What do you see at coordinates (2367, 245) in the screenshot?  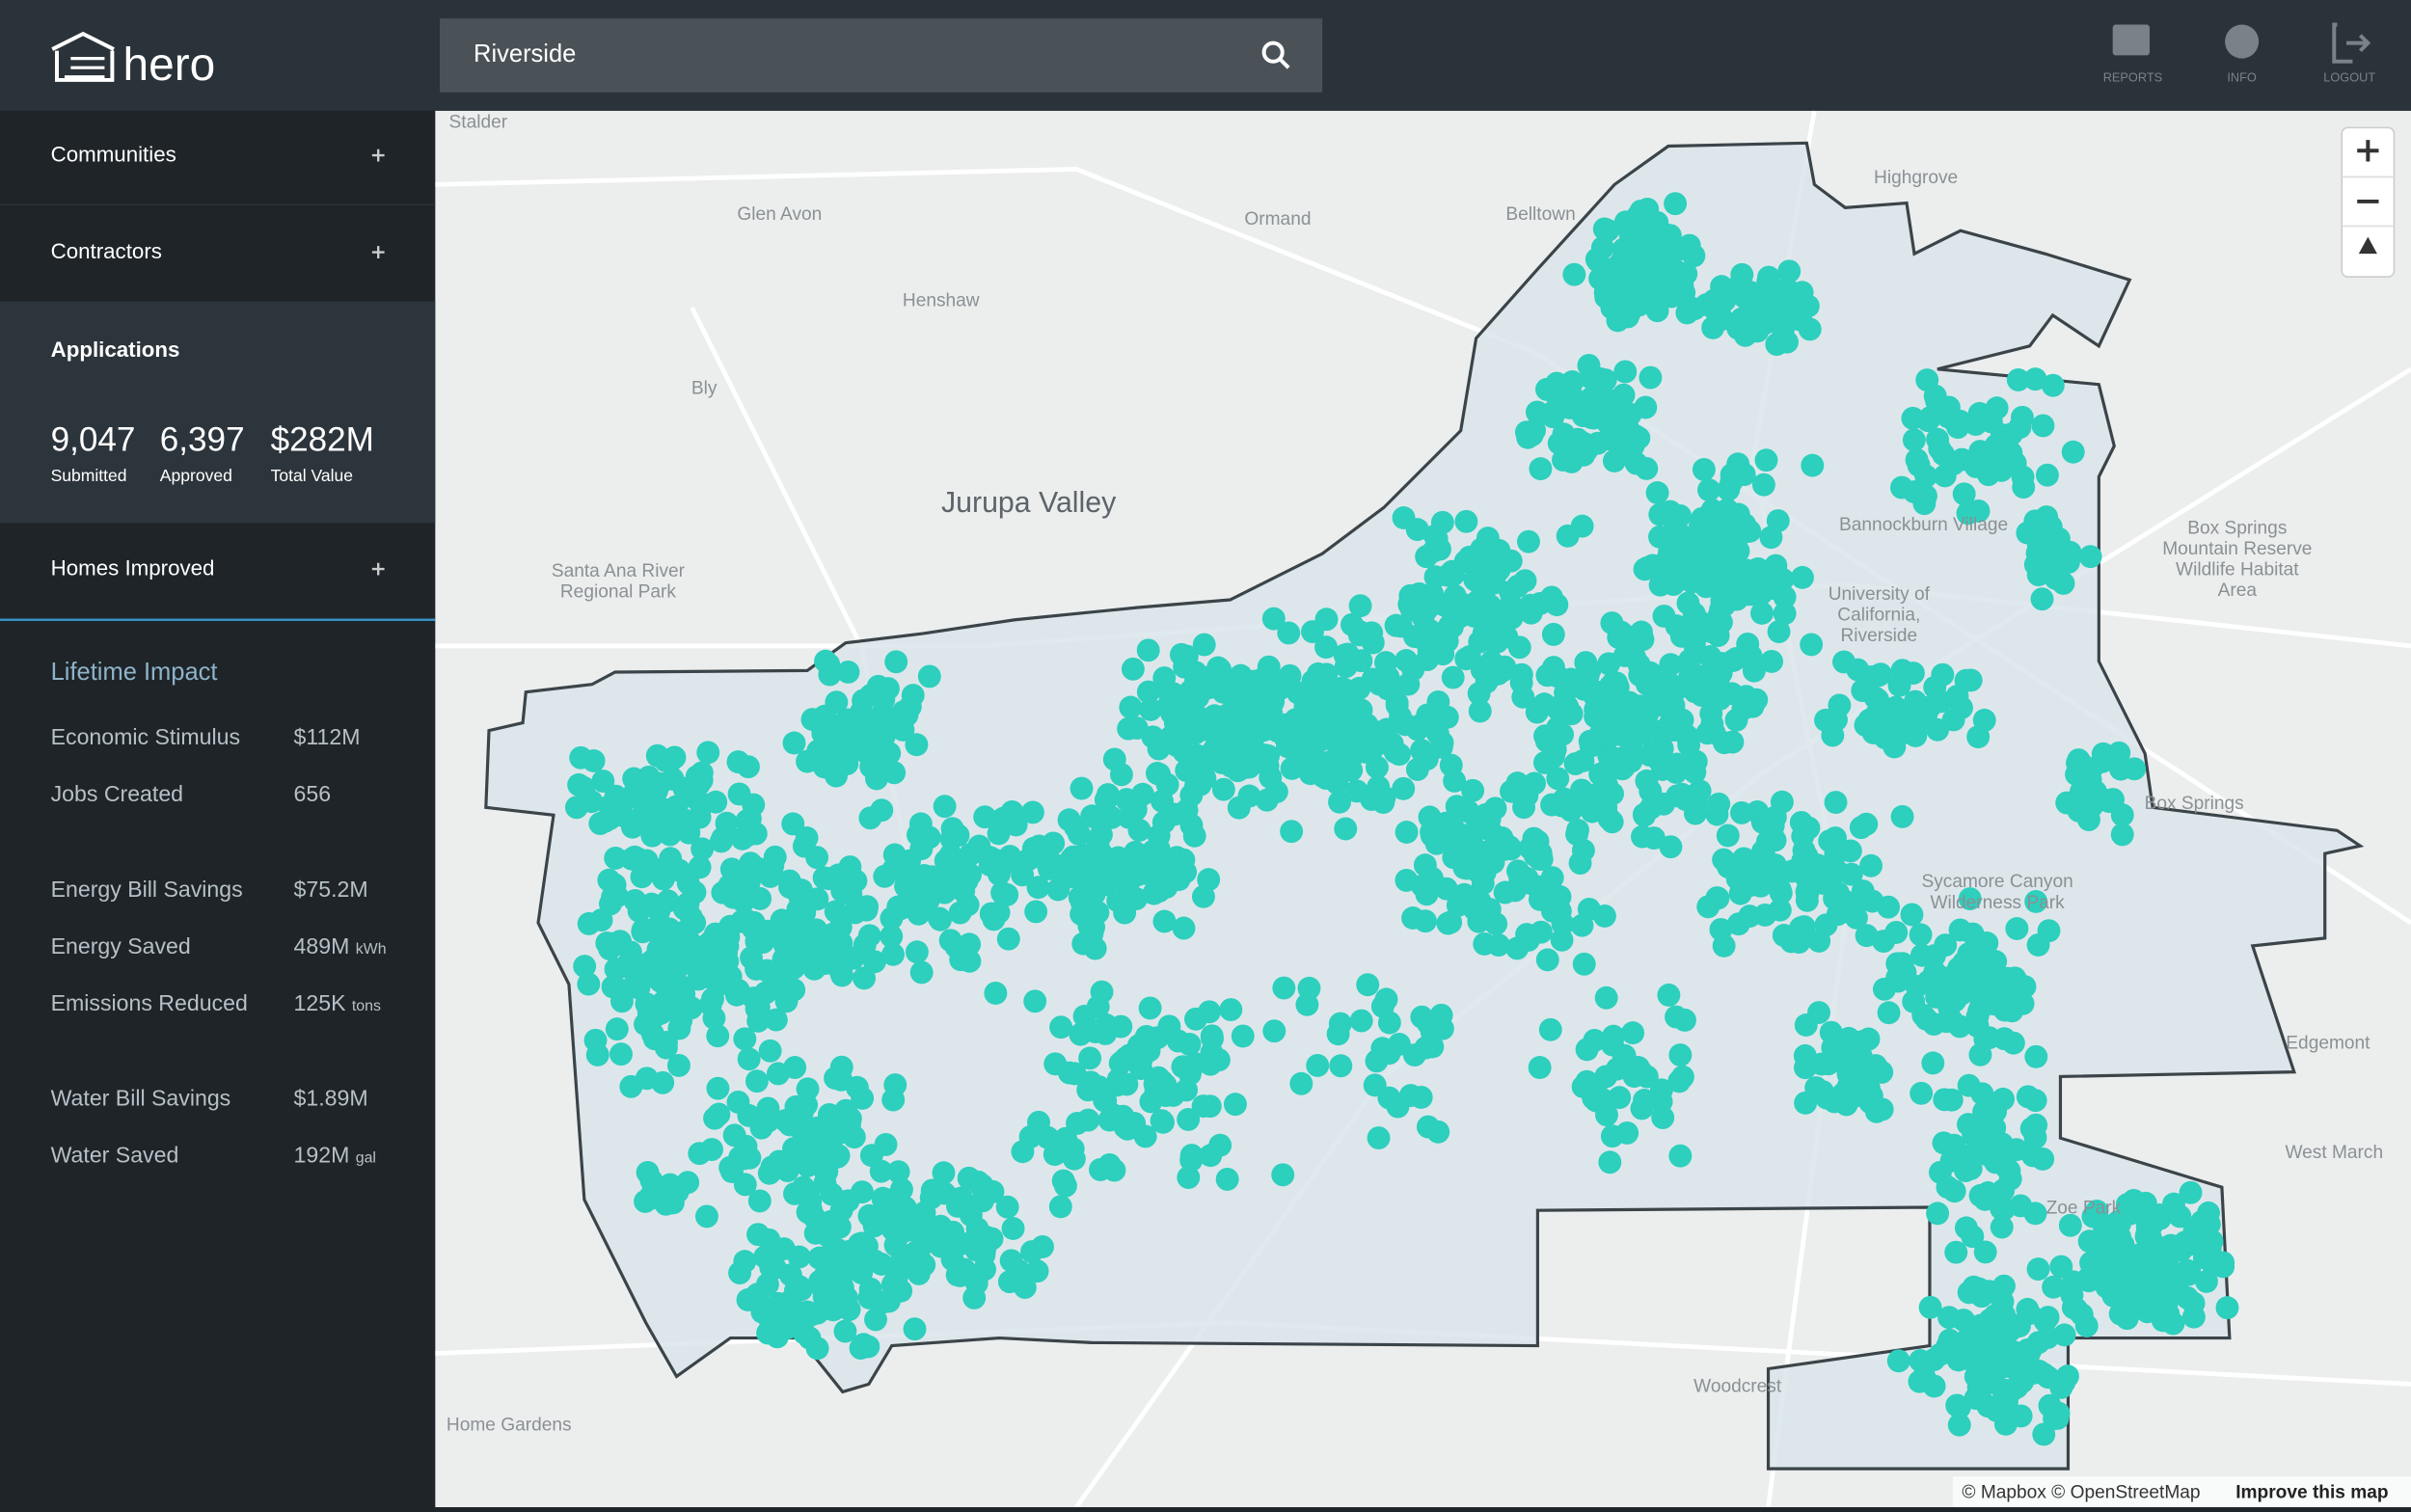 I see `compass` at bounding box center [2367, 245].